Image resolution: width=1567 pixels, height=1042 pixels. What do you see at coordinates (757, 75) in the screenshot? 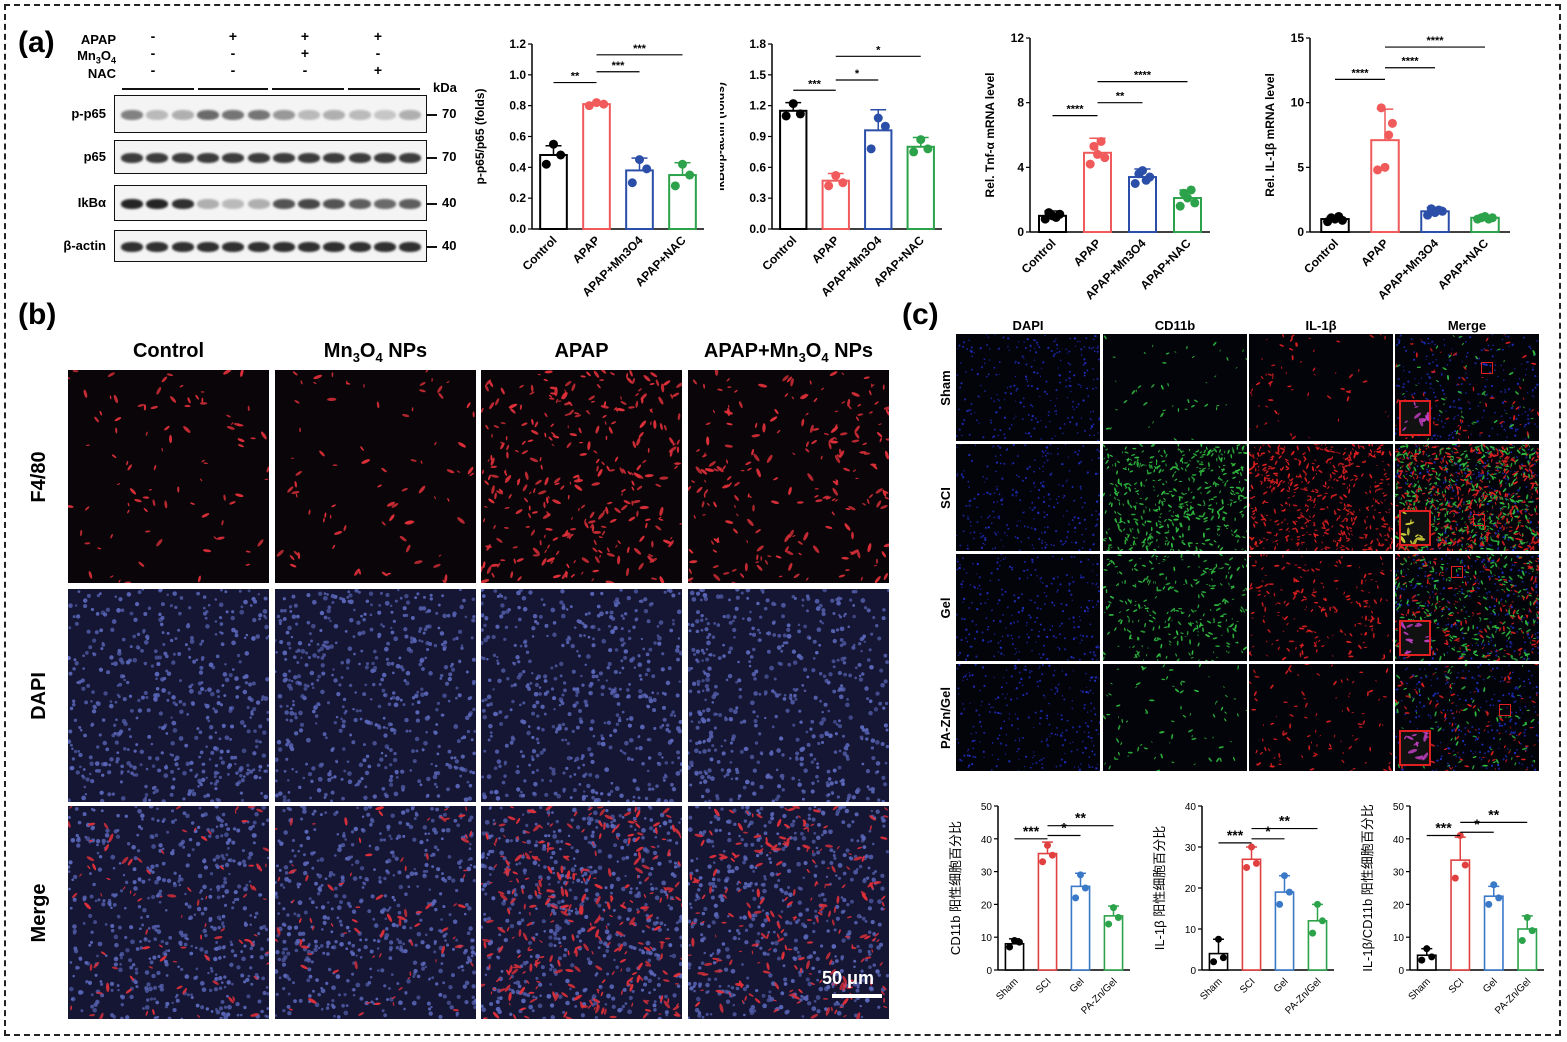
I see `y-tick-label: 1.5` at bounding box center [757, 75].